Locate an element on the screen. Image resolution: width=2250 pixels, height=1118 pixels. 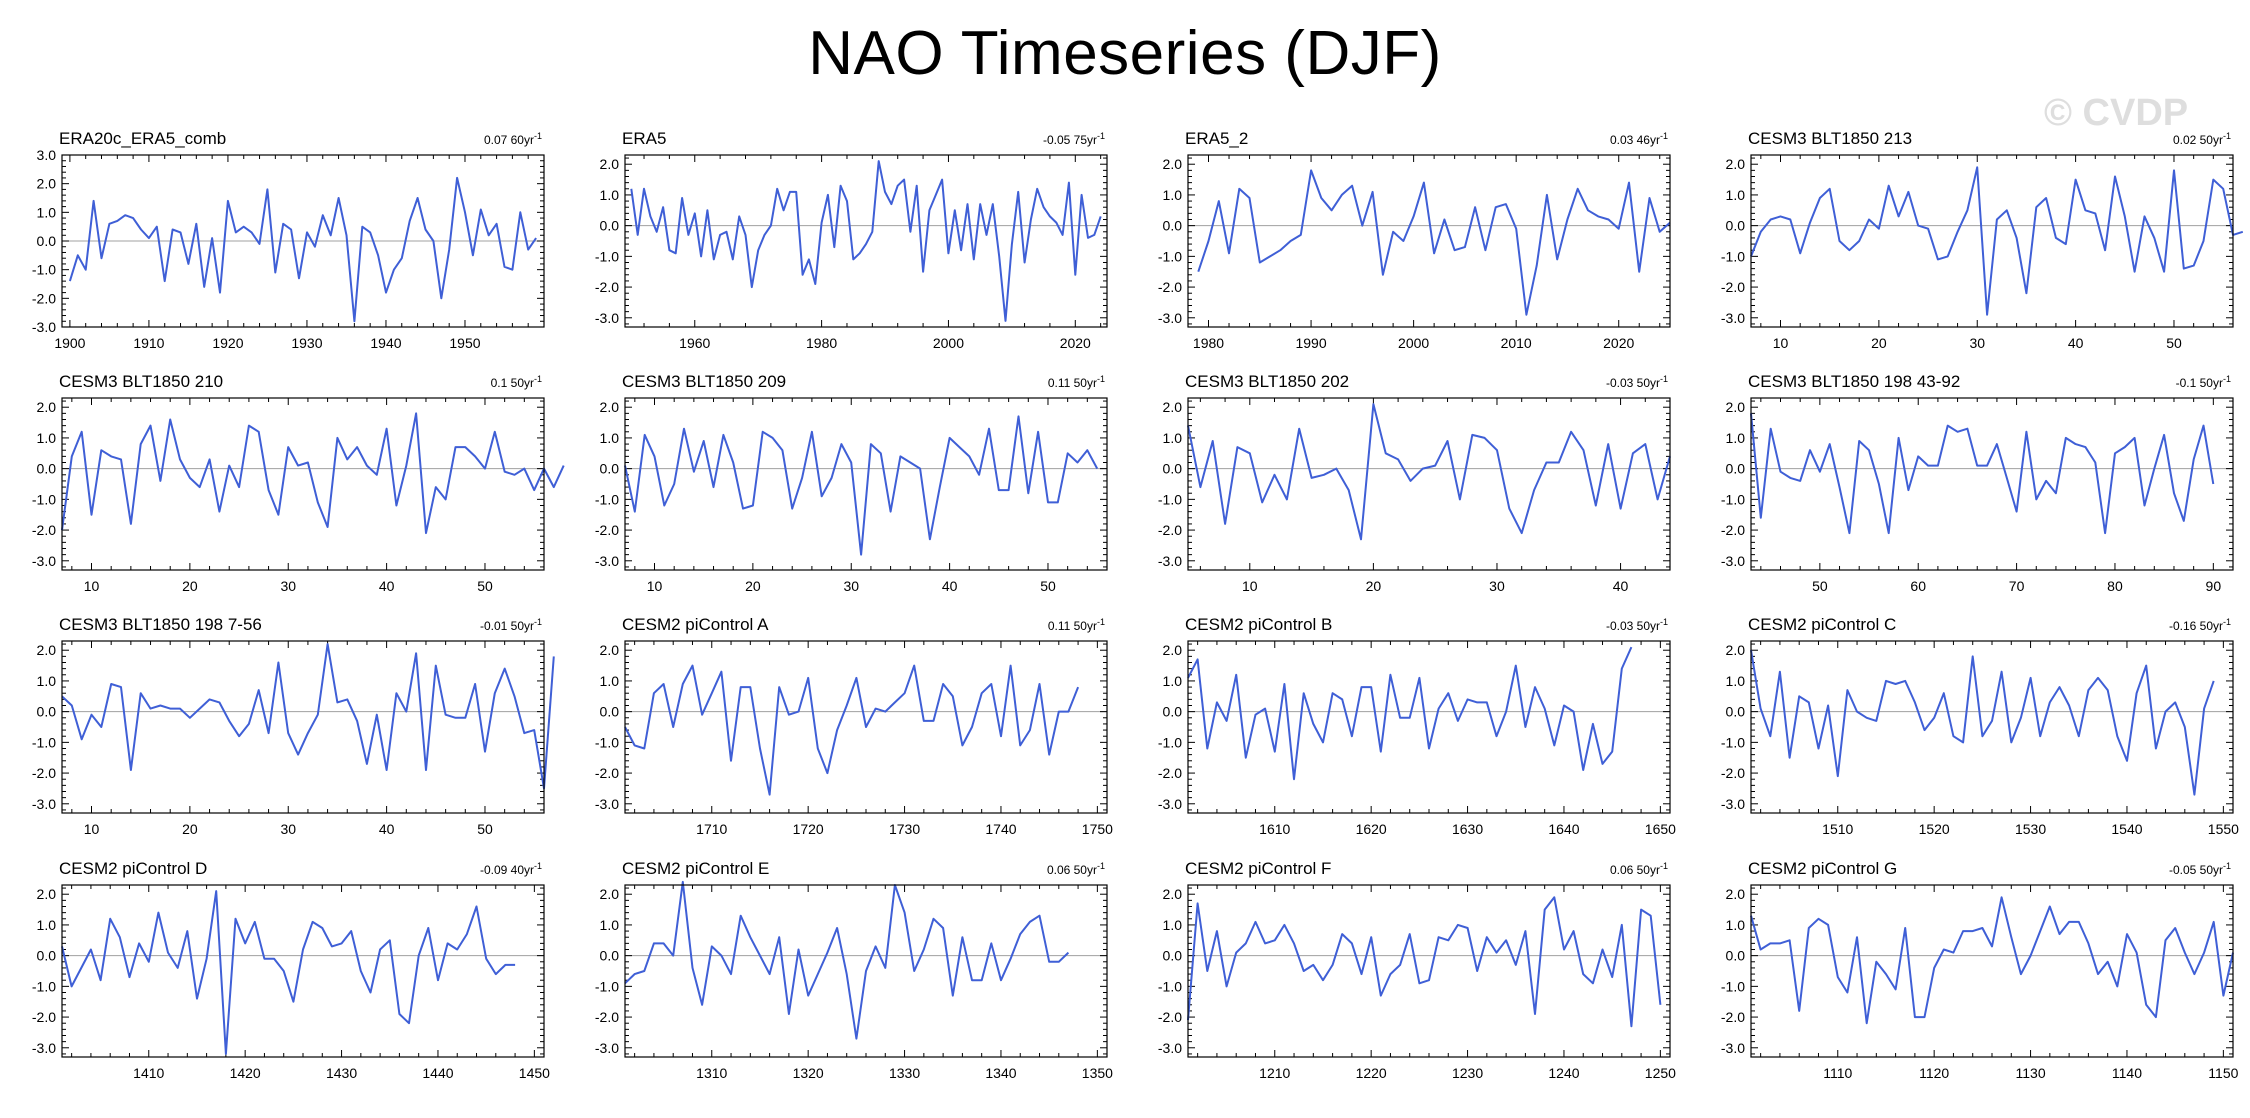
panel-trend: -0.1 50yr-1 is located at coordinates (2203, 382).